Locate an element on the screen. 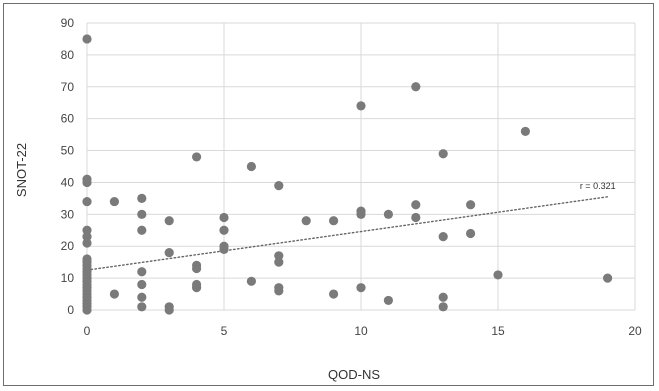  y-tick-label: 50 is located at coordinates (68, 151).